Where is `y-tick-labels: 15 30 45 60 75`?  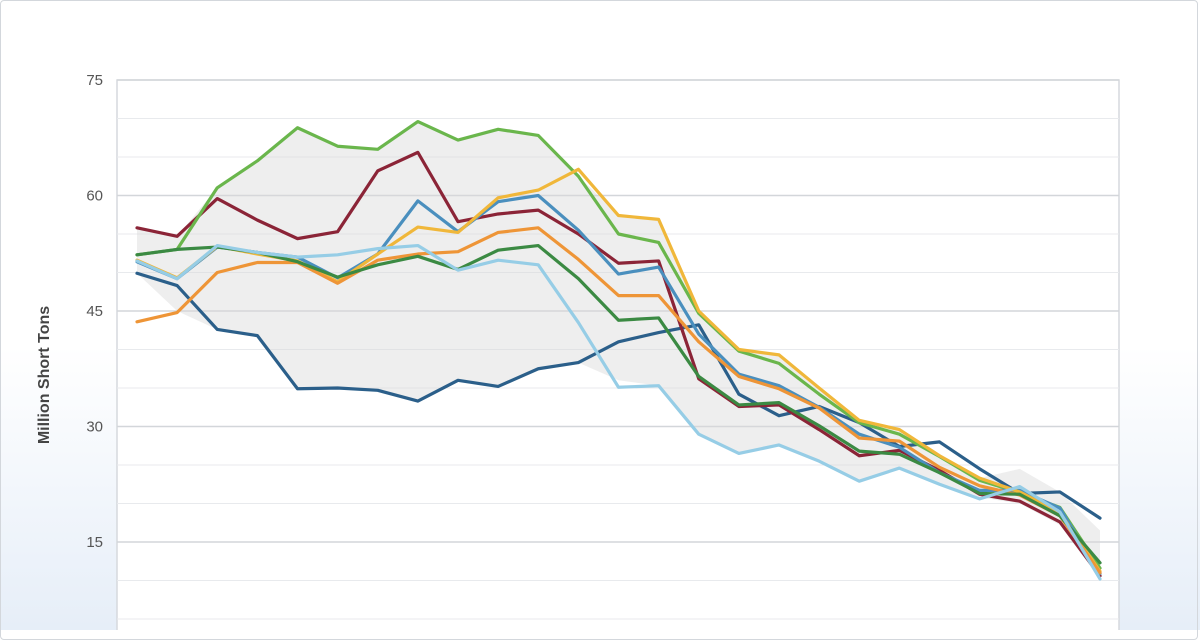 y-tick-labels: 15 30 45 60 75 is located at coordinates (94, 311).